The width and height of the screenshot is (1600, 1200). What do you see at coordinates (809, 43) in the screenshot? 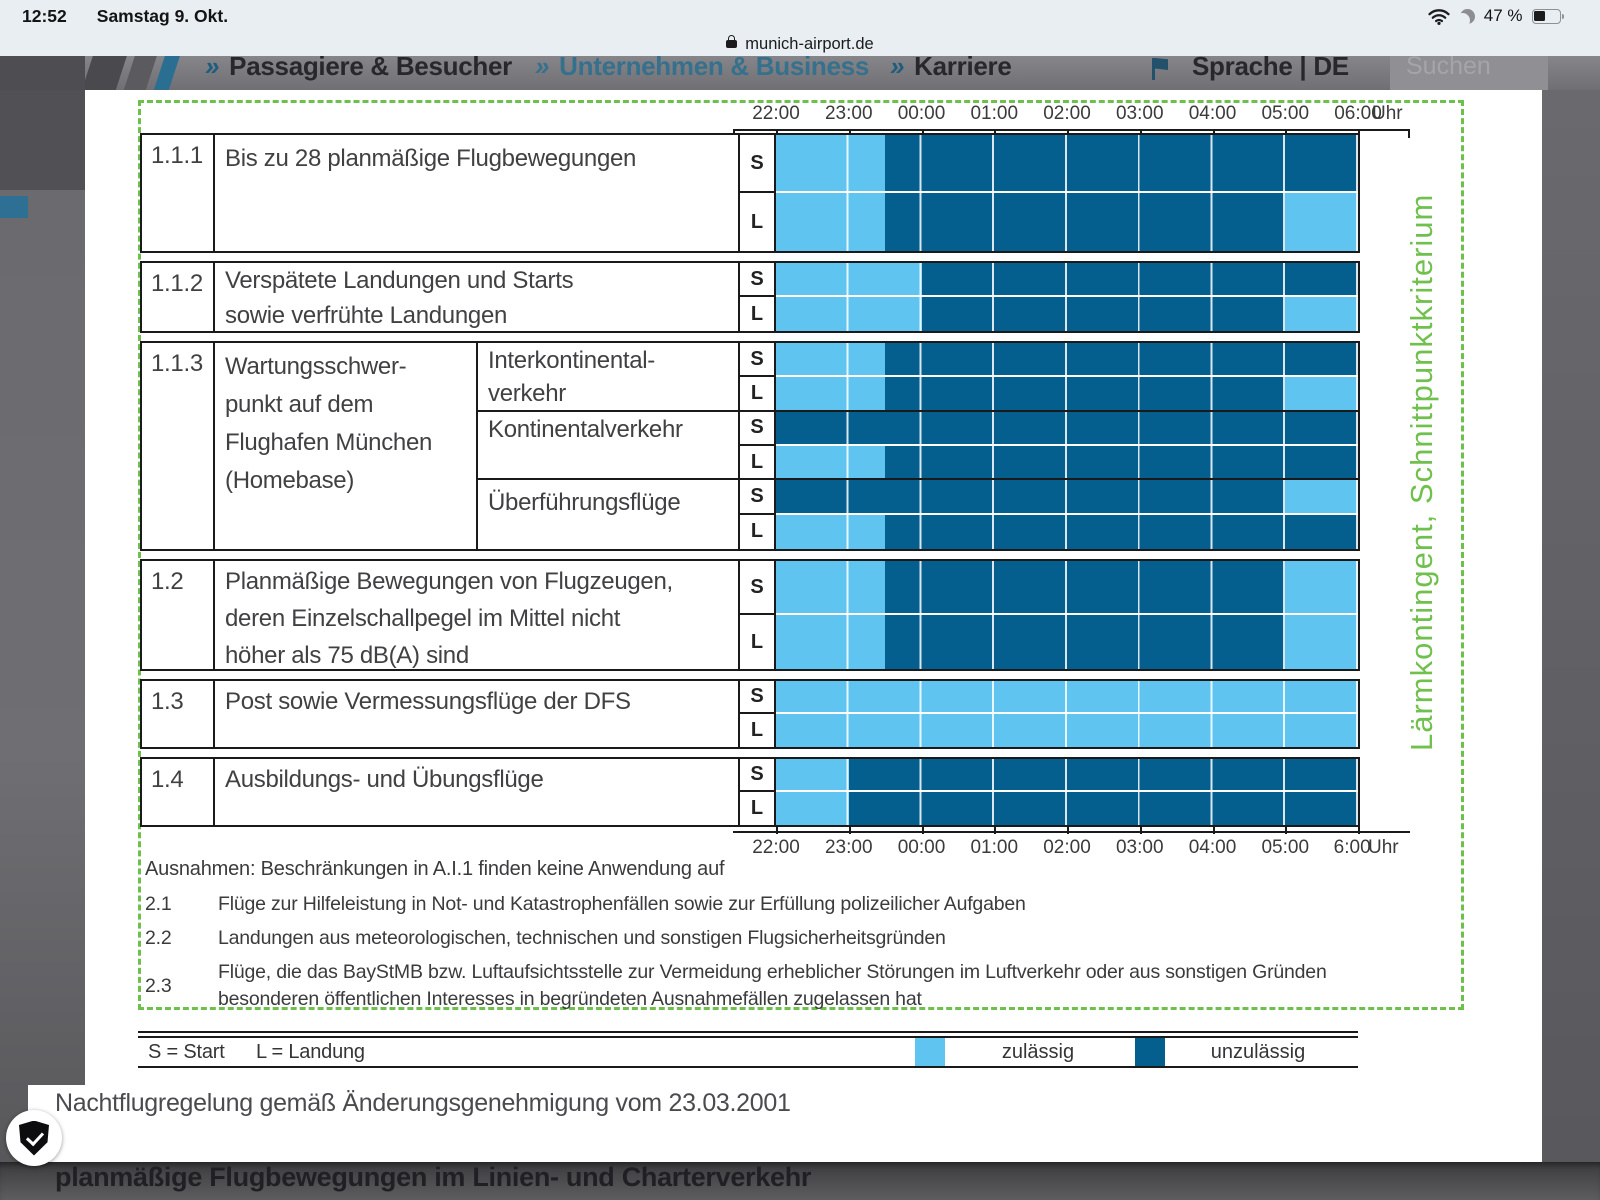
I see `url-text: munich-airport.de` at bounding box center [809, 43].